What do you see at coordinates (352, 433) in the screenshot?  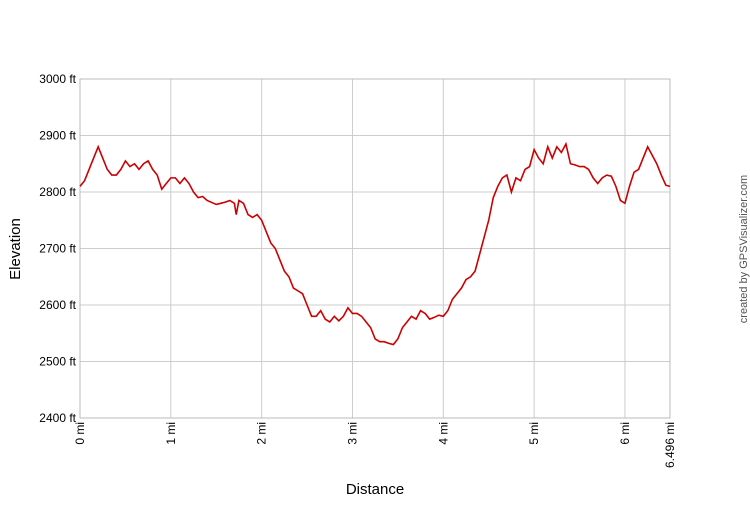 I see `x-tick-label: 3 mi` at bounding box center [352, 433].